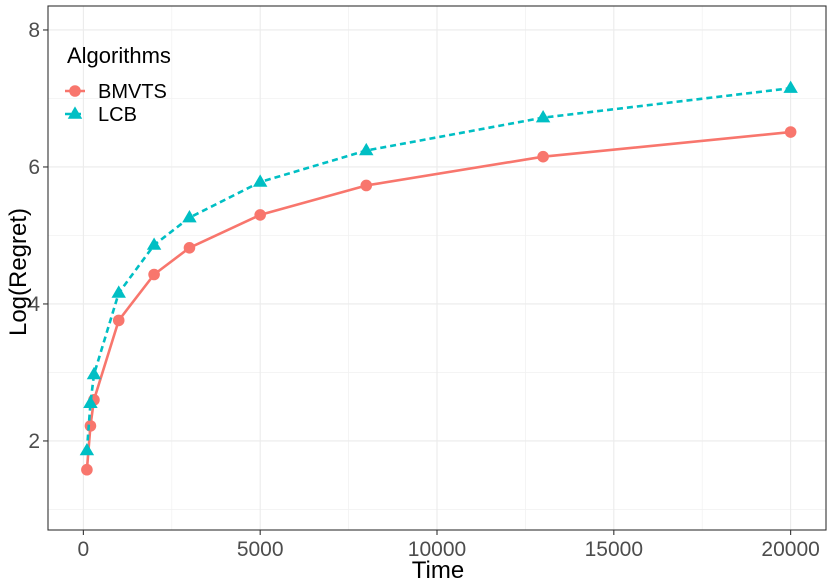 The image size is (830, 588). What do you see at coordinates (260, 549) in the screenshot?
I see `x-tick-label: 5000` at bounding box center [260, 549].